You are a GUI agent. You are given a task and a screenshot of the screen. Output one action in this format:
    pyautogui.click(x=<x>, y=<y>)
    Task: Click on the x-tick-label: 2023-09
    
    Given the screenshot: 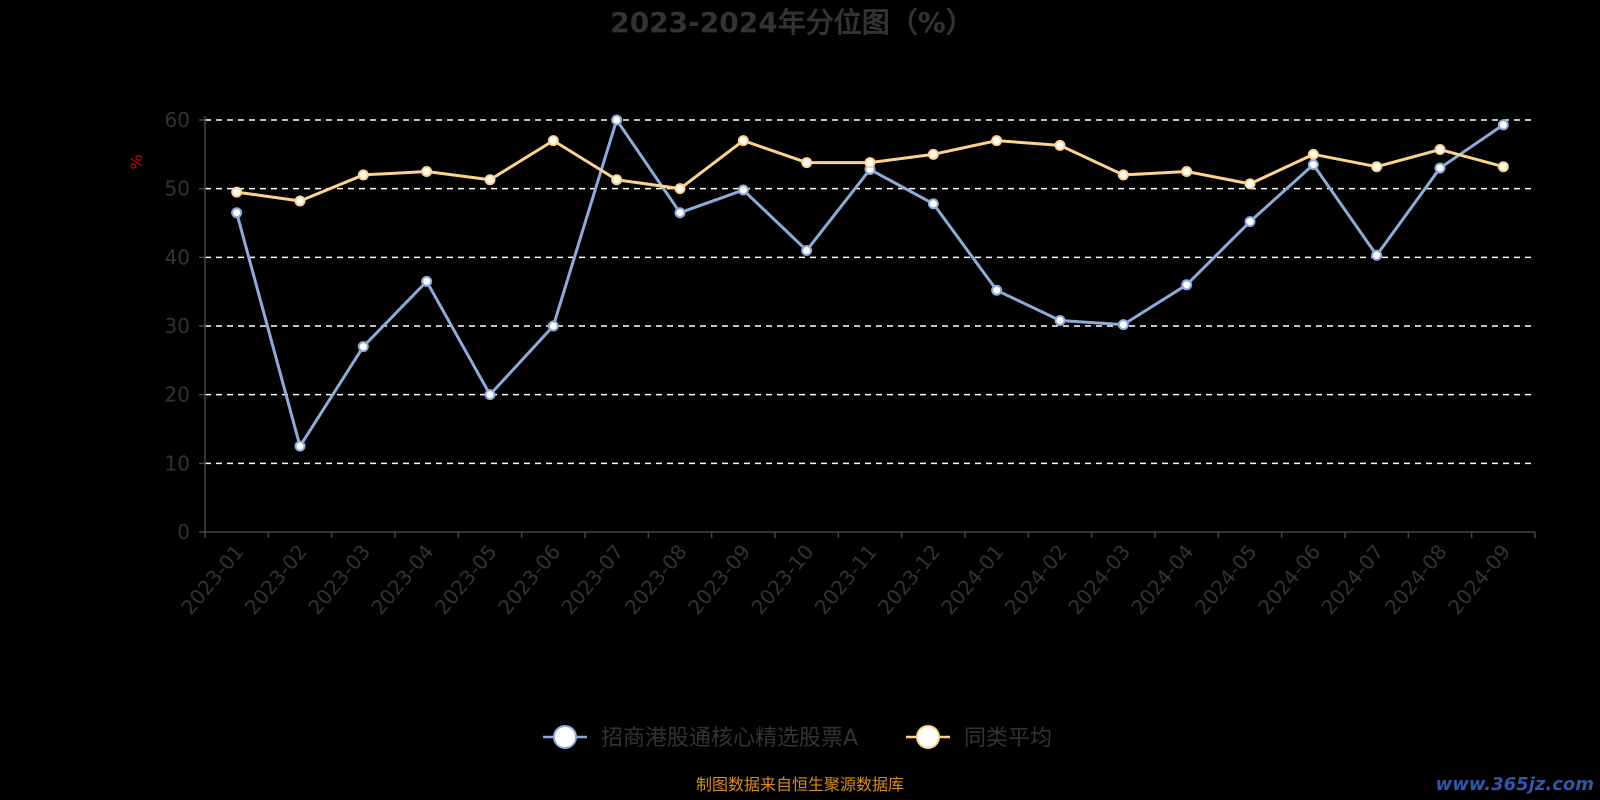 What is the action you would take?
    pyautogui.click(x=719, y=579)
    